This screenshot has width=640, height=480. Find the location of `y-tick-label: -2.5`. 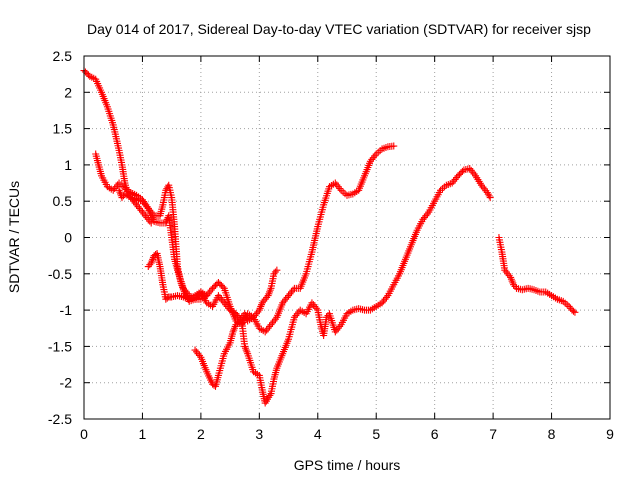

y-tick-label: -2.5 is located at coordinates (60, 419).